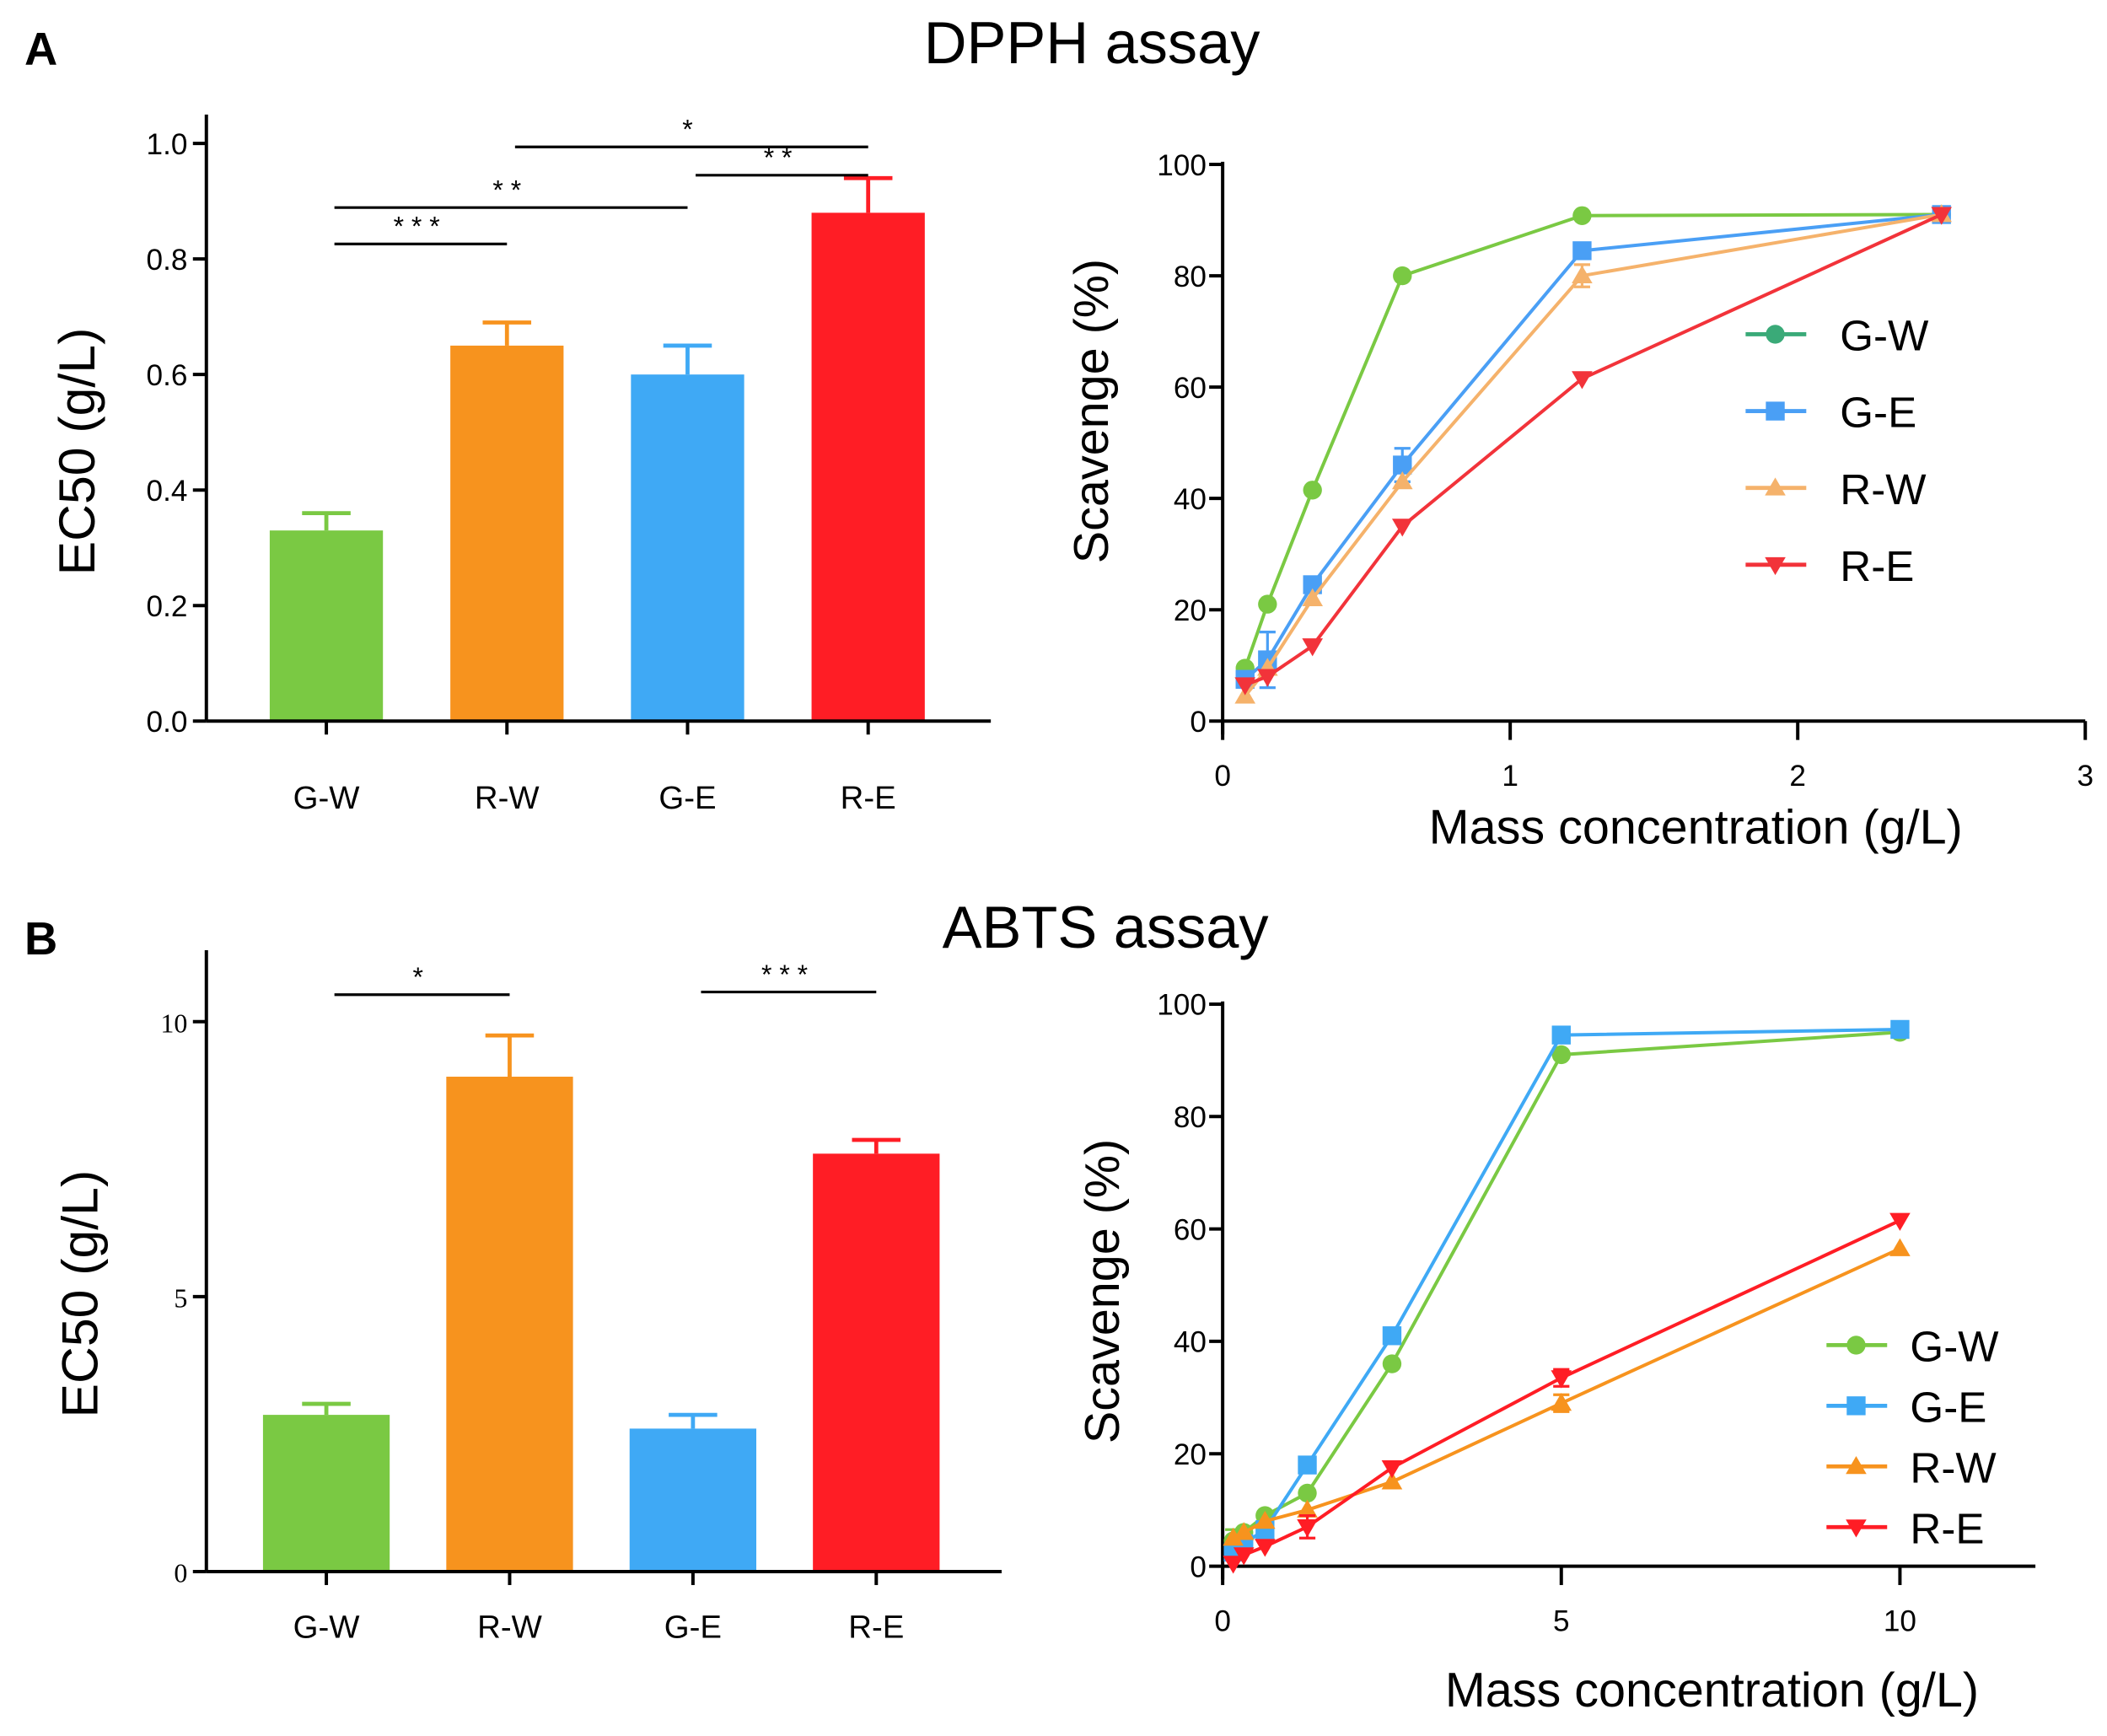 The width and height of the screenshot is (2107, 1736). Describe the element at coordinates (507, 190) in the screenshot. I see `significance-label: * *` at that location.